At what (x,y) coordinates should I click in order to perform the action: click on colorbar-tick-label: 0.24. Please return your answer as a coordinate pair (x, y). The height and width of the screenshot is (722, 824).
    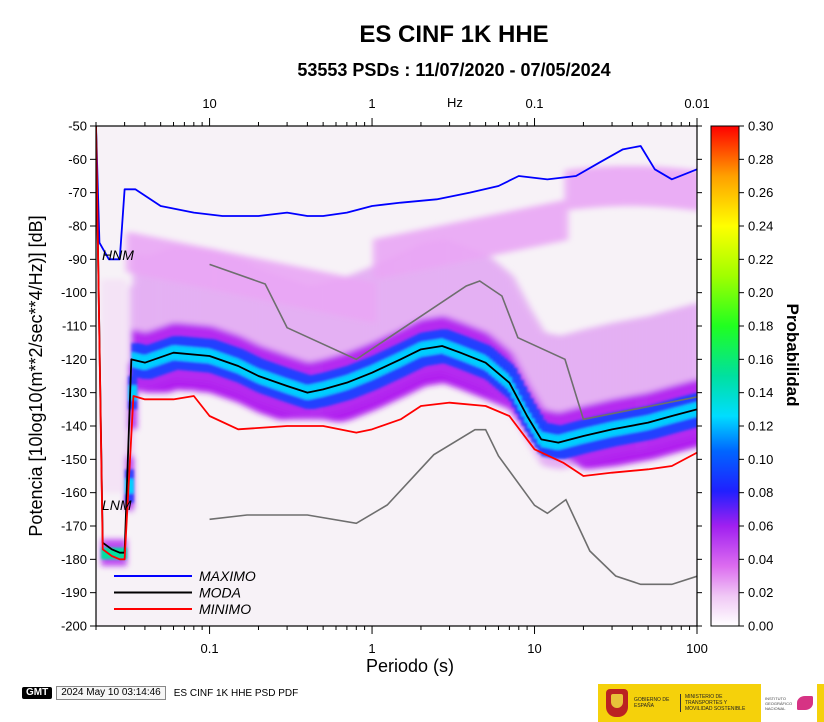
    Looking at the image, I should click on (760, 226).